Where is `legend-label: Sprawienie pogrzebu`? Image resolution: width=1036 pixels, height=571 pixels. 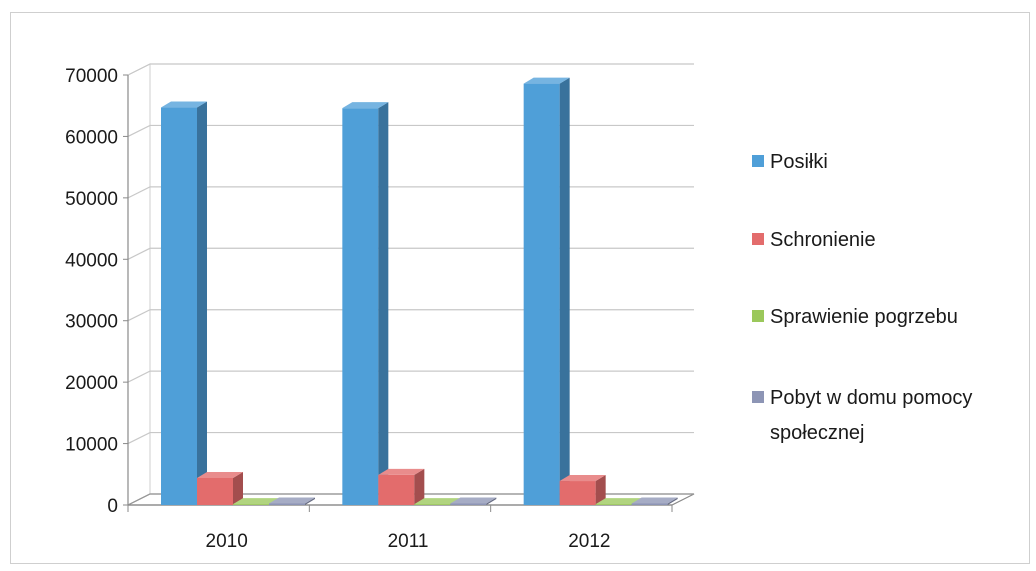
legend-label: Sprawienie pogrzebu is located at coordinates (864, 317).